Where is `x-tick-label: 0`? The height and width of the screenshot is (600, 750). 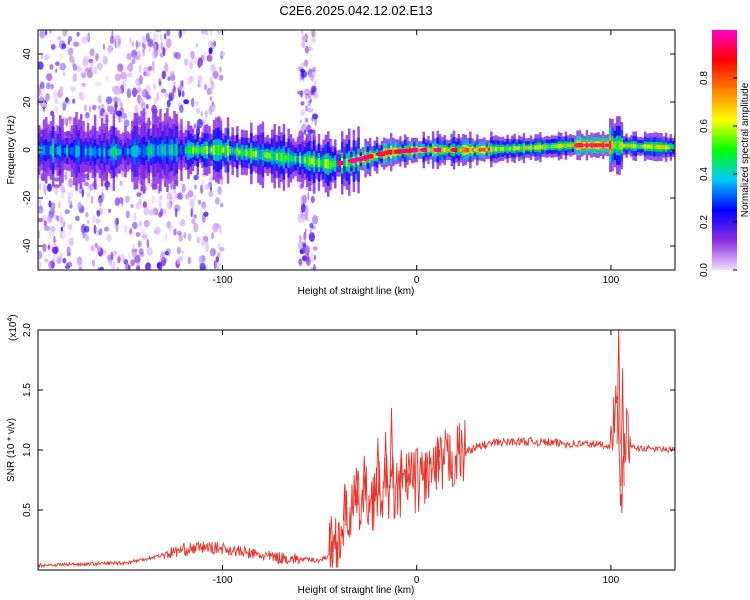 x-tick-label: 0 is located at coordinates (417, 580).